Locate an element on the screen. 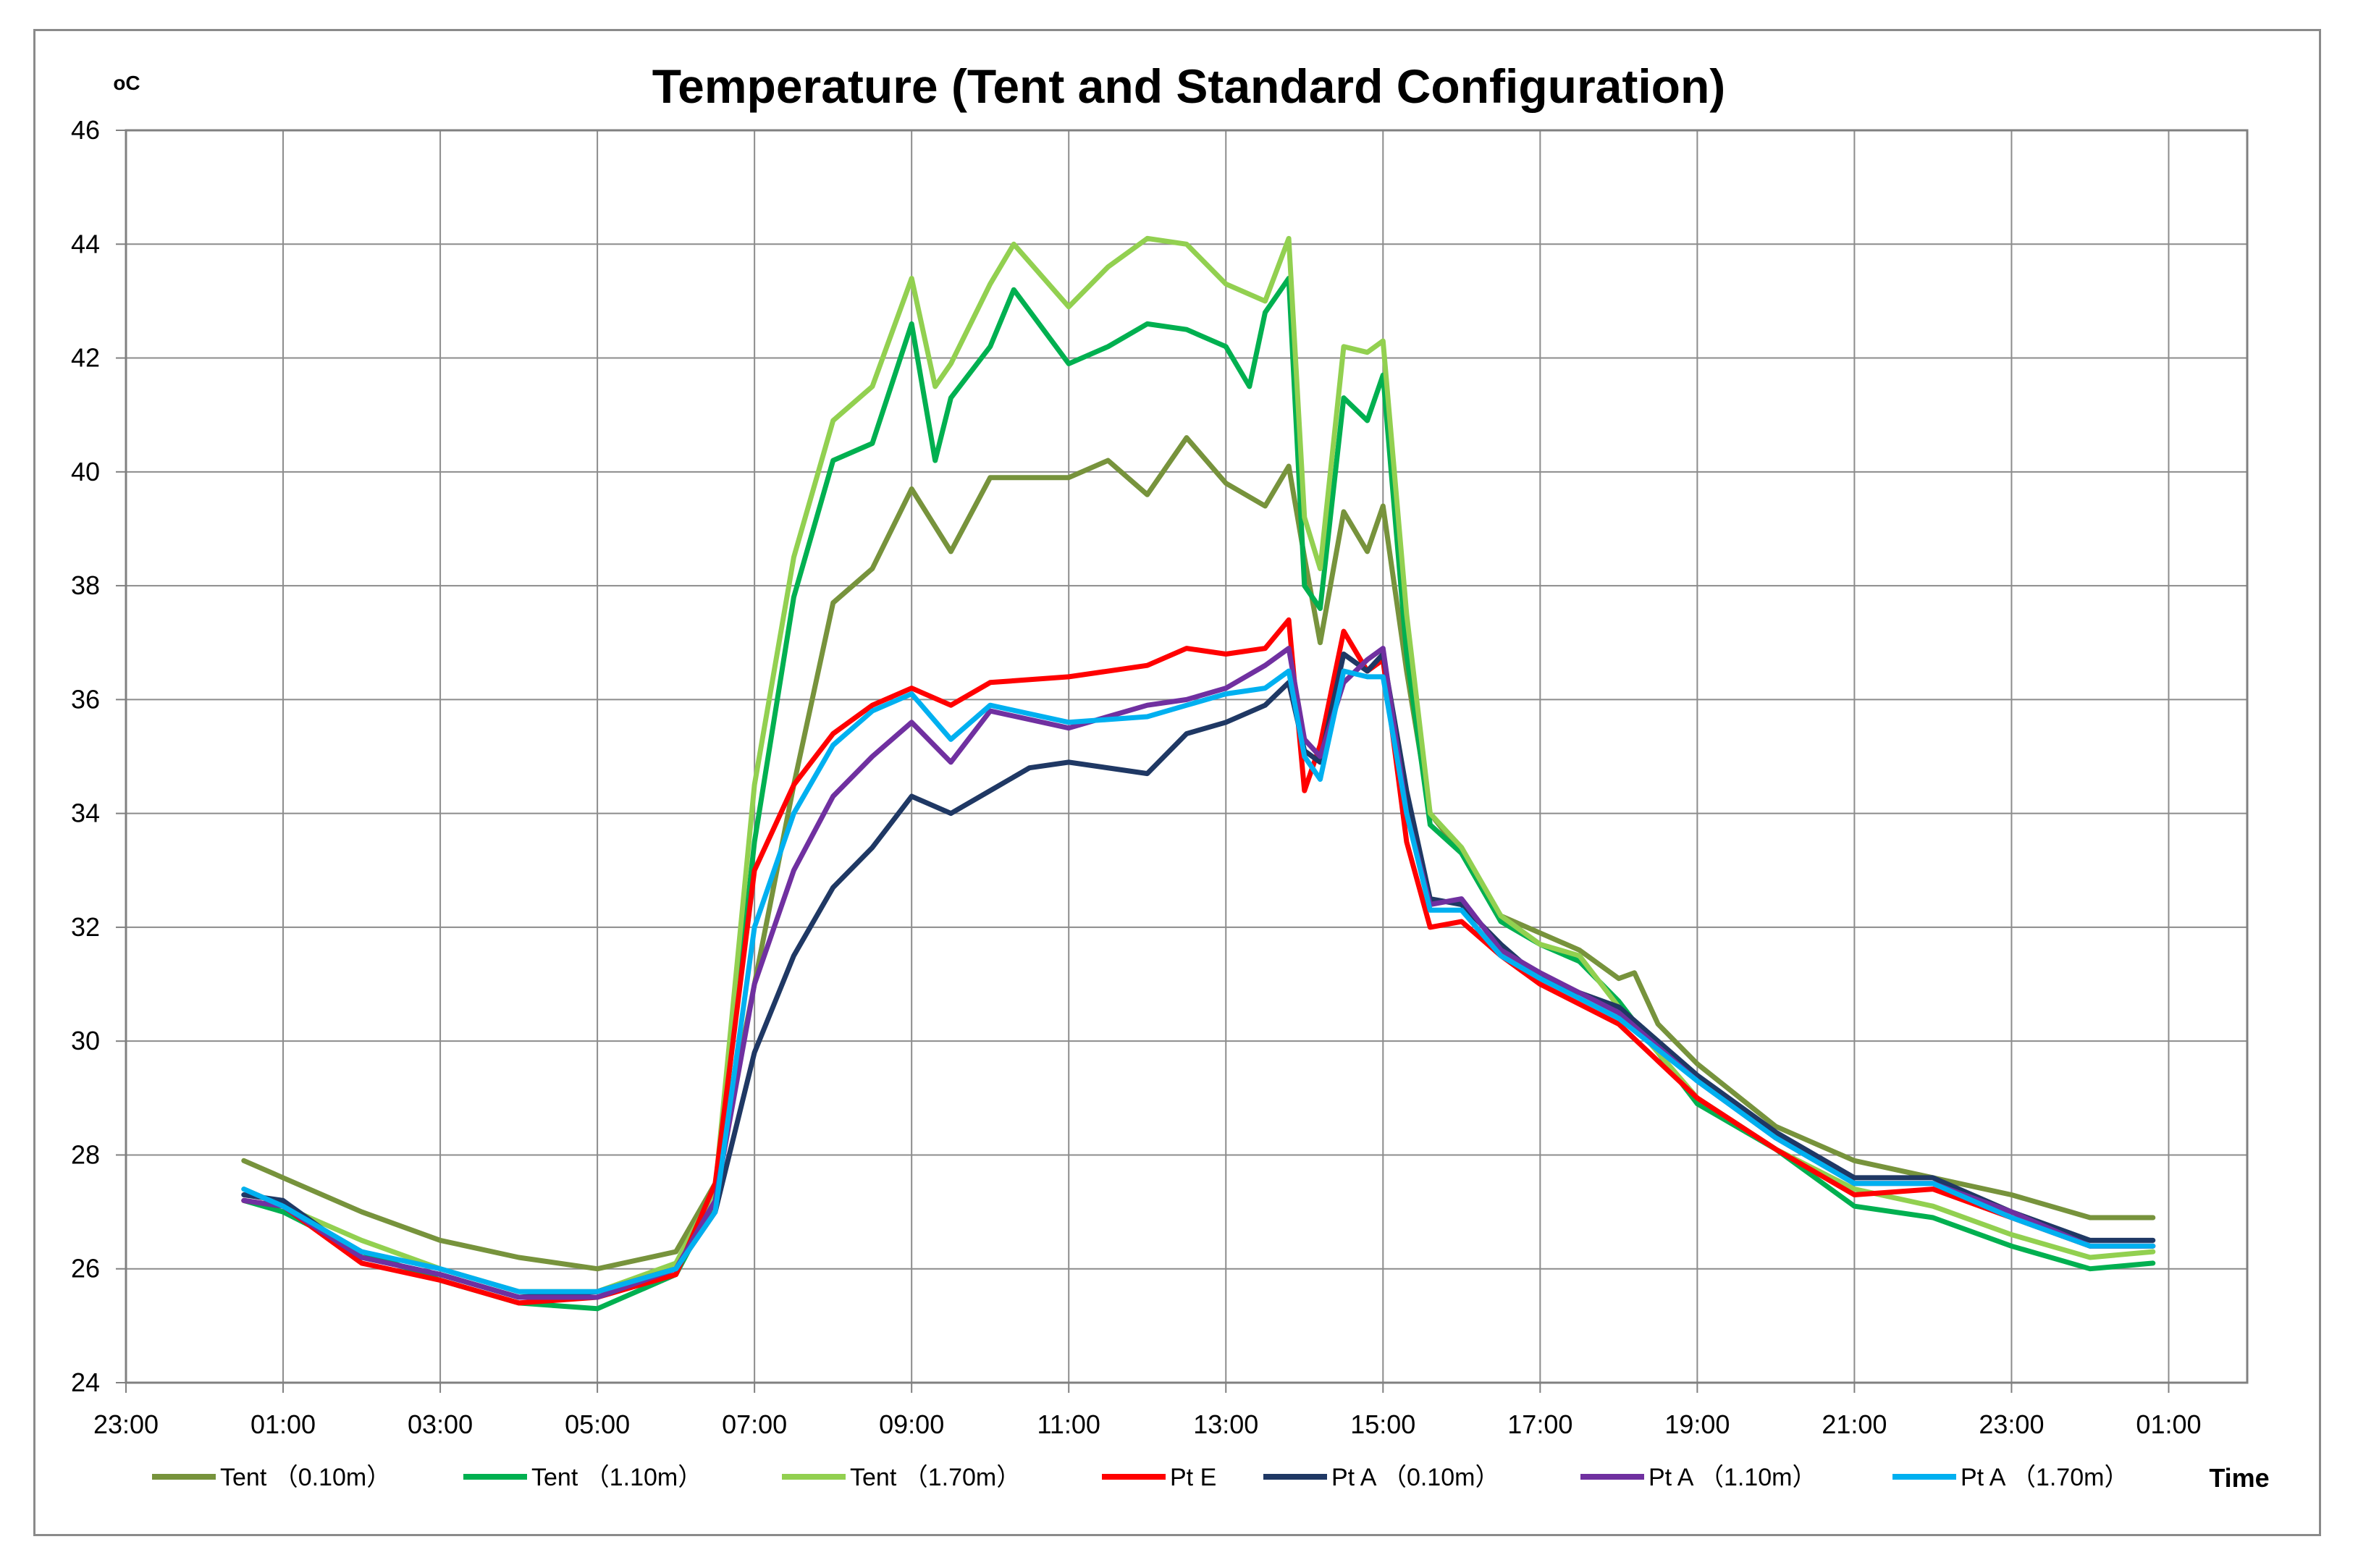 Image resolution: width=2358 pixels, height=1568 pixels. y-tick-label: 42 is located at coordinates (85, 358).